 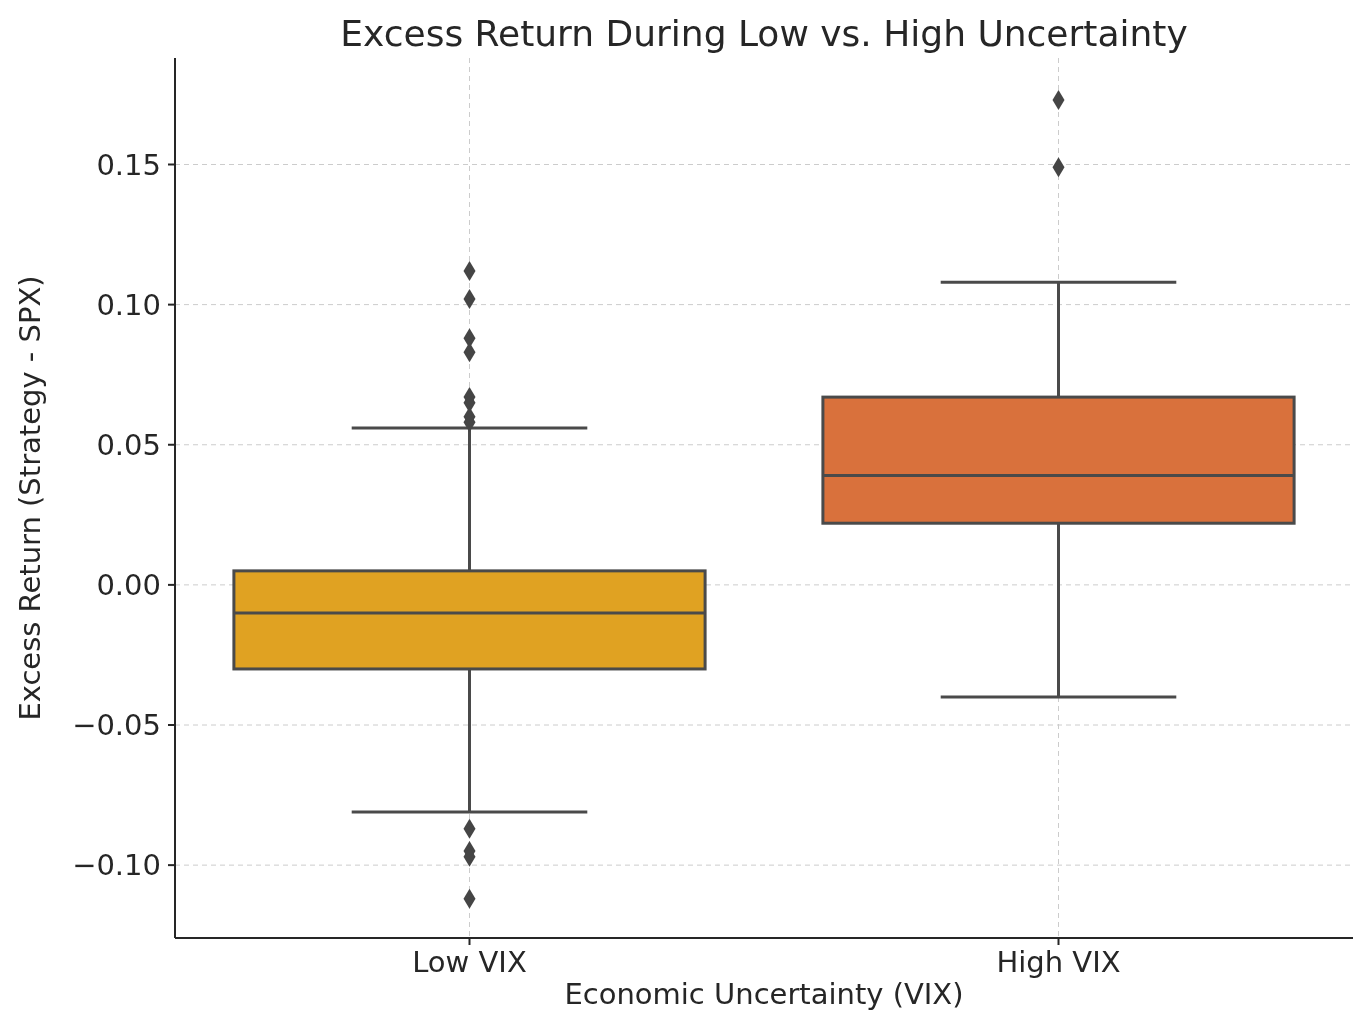 I want to click on y-tick-label: 0.10, so click(x=128, y=304).